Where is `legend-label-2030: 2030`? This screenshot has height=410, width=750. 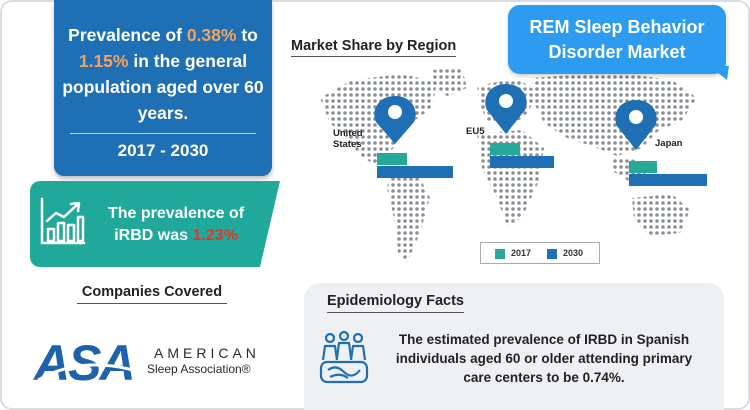
legend-label-2030: 2030 is located at coordinates (573, 253).